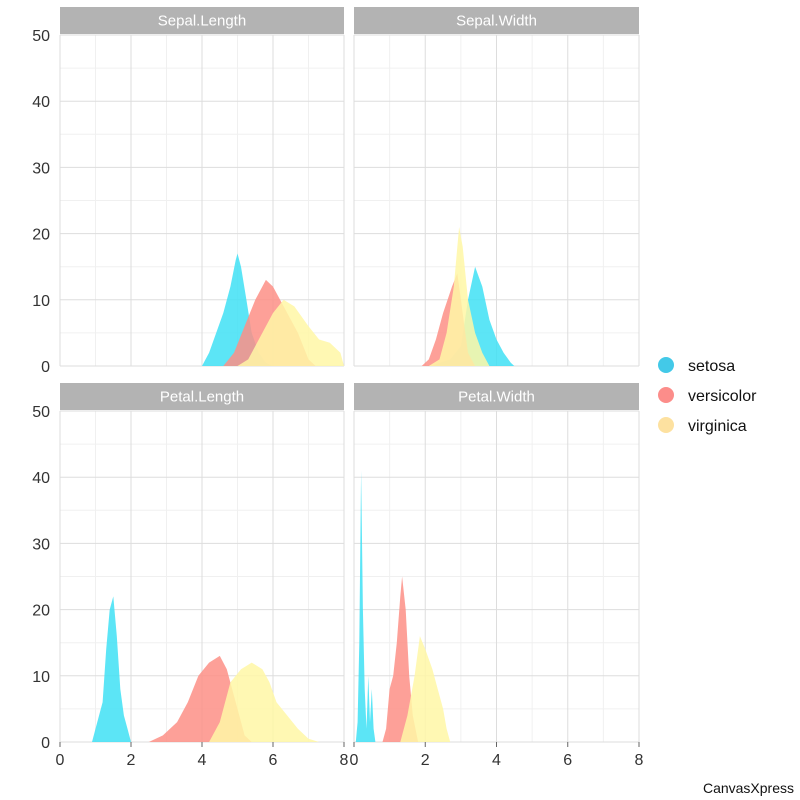 The image size is (800, 800). I want to click on facet-title: Sepal.Width, so click(496, 21).